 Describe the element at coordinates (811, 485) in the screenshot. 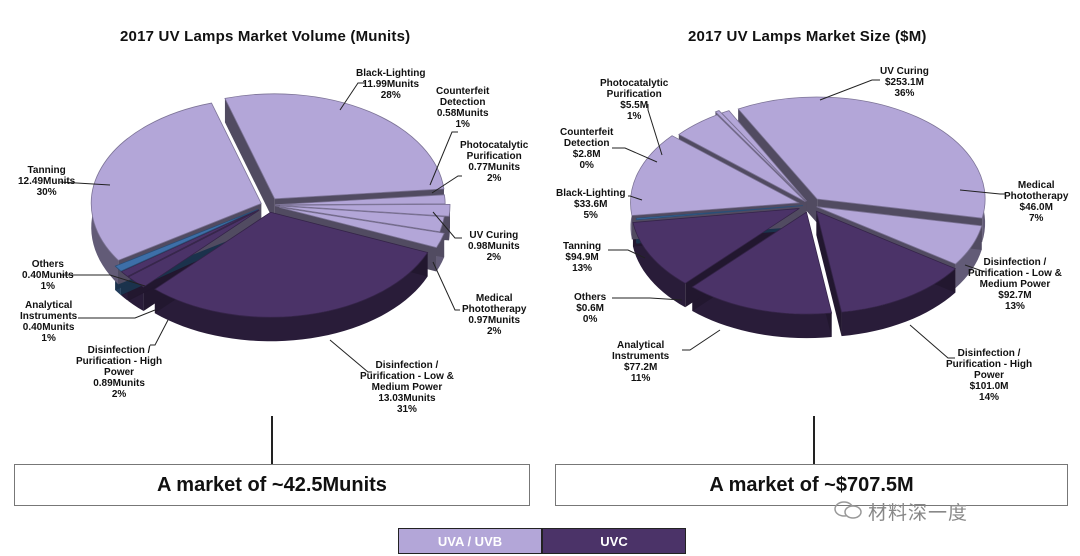

I see `summary-box-size: A market of ~$707.5M` at that location.